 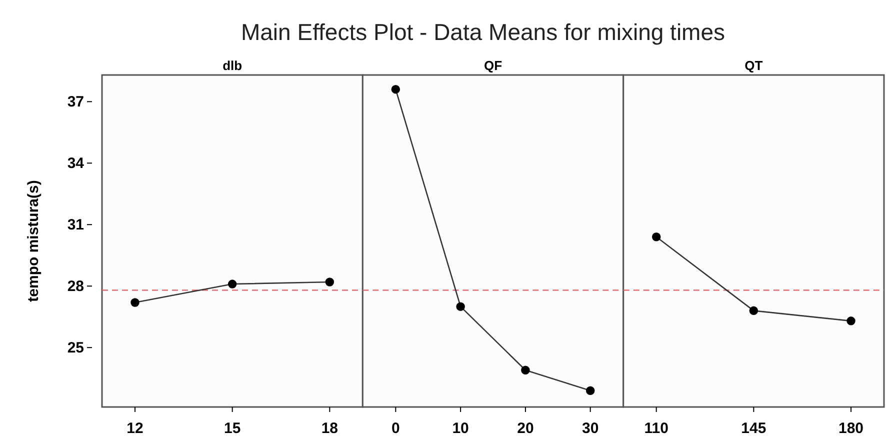 What do you see at coordinates (753, 65) in the screenshot?
I see `chart-title: QT` at bounding box center [753, 65].